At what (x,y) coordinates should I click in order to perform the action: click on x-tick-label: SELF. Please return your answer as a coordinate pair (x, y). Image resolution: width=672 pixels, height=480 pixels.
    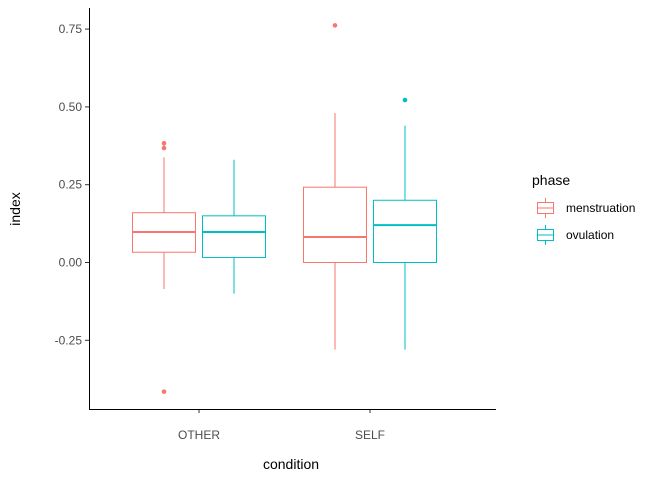
    Looking at the image, I should click on (370, 435).